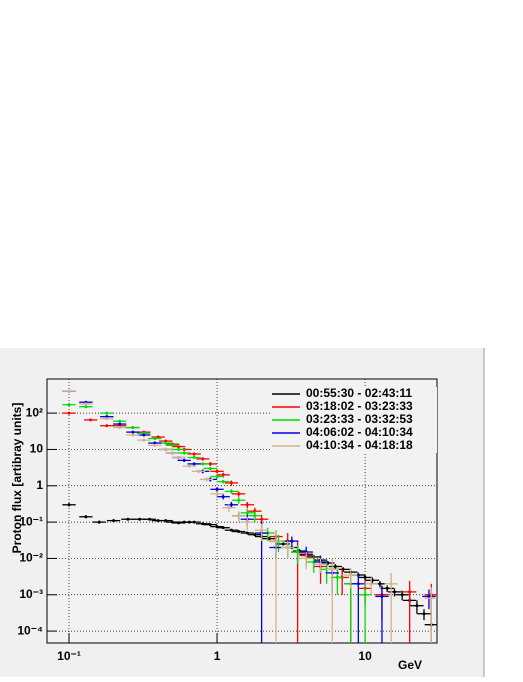 This screenshot has width=523, height=682. What do you see at coordinates (17, 478) in the screenshot?
I see `y-axis-label: Proton flux [artibray units]` at bounding box center [17, 478].